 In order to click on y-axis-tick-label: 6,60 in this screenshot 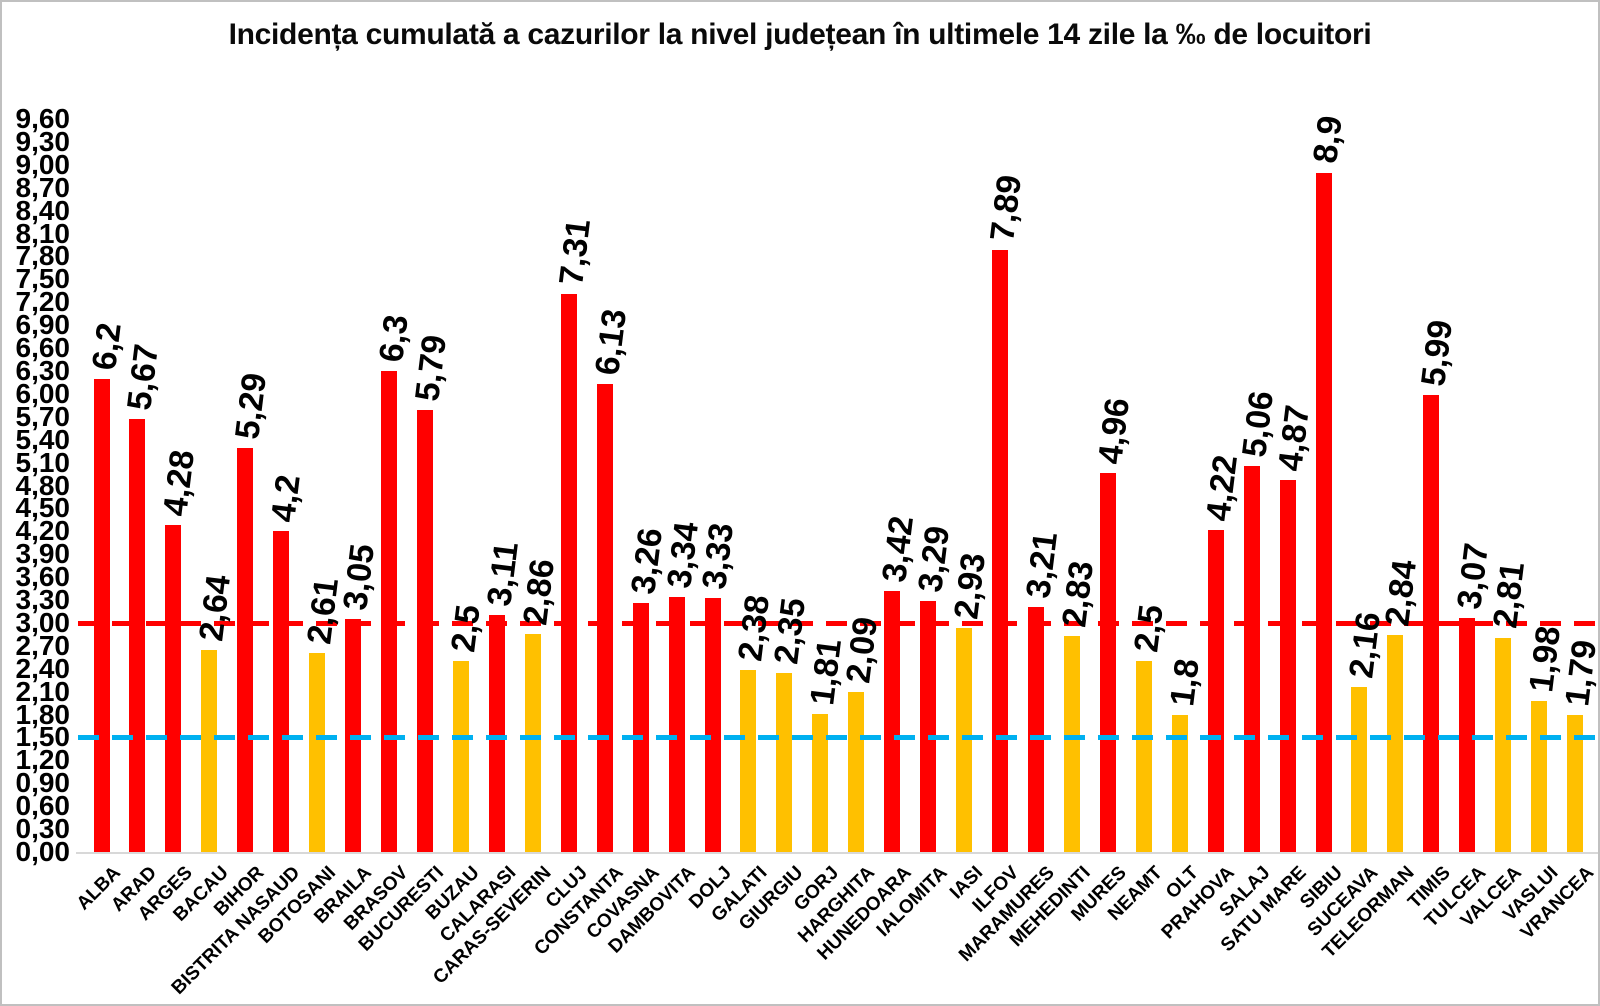, I will do `click(43, 348)`.